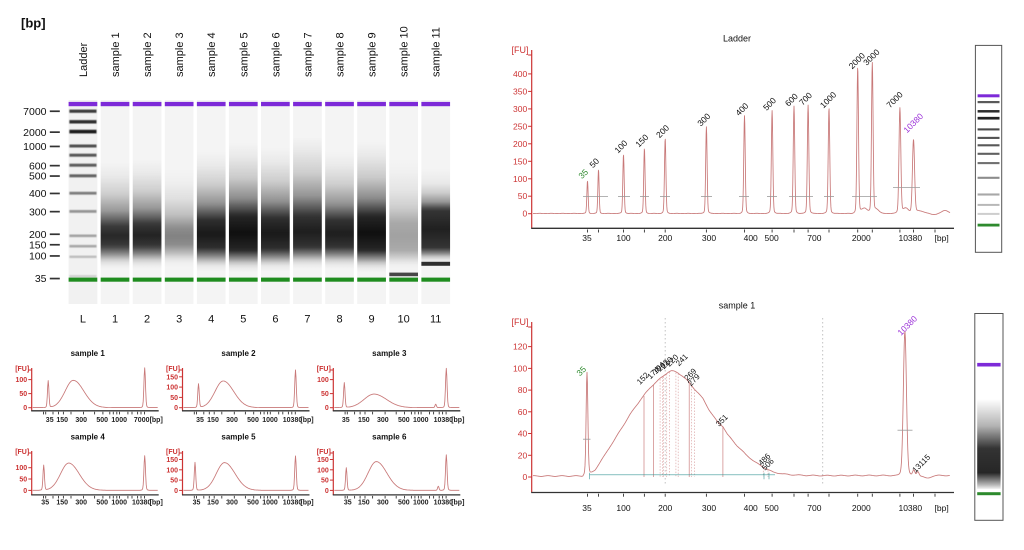 The image size is (1024, 550). Describe the element at coordinates (339, 320) in the screenshot. I see `svg-text: 8` at that location.